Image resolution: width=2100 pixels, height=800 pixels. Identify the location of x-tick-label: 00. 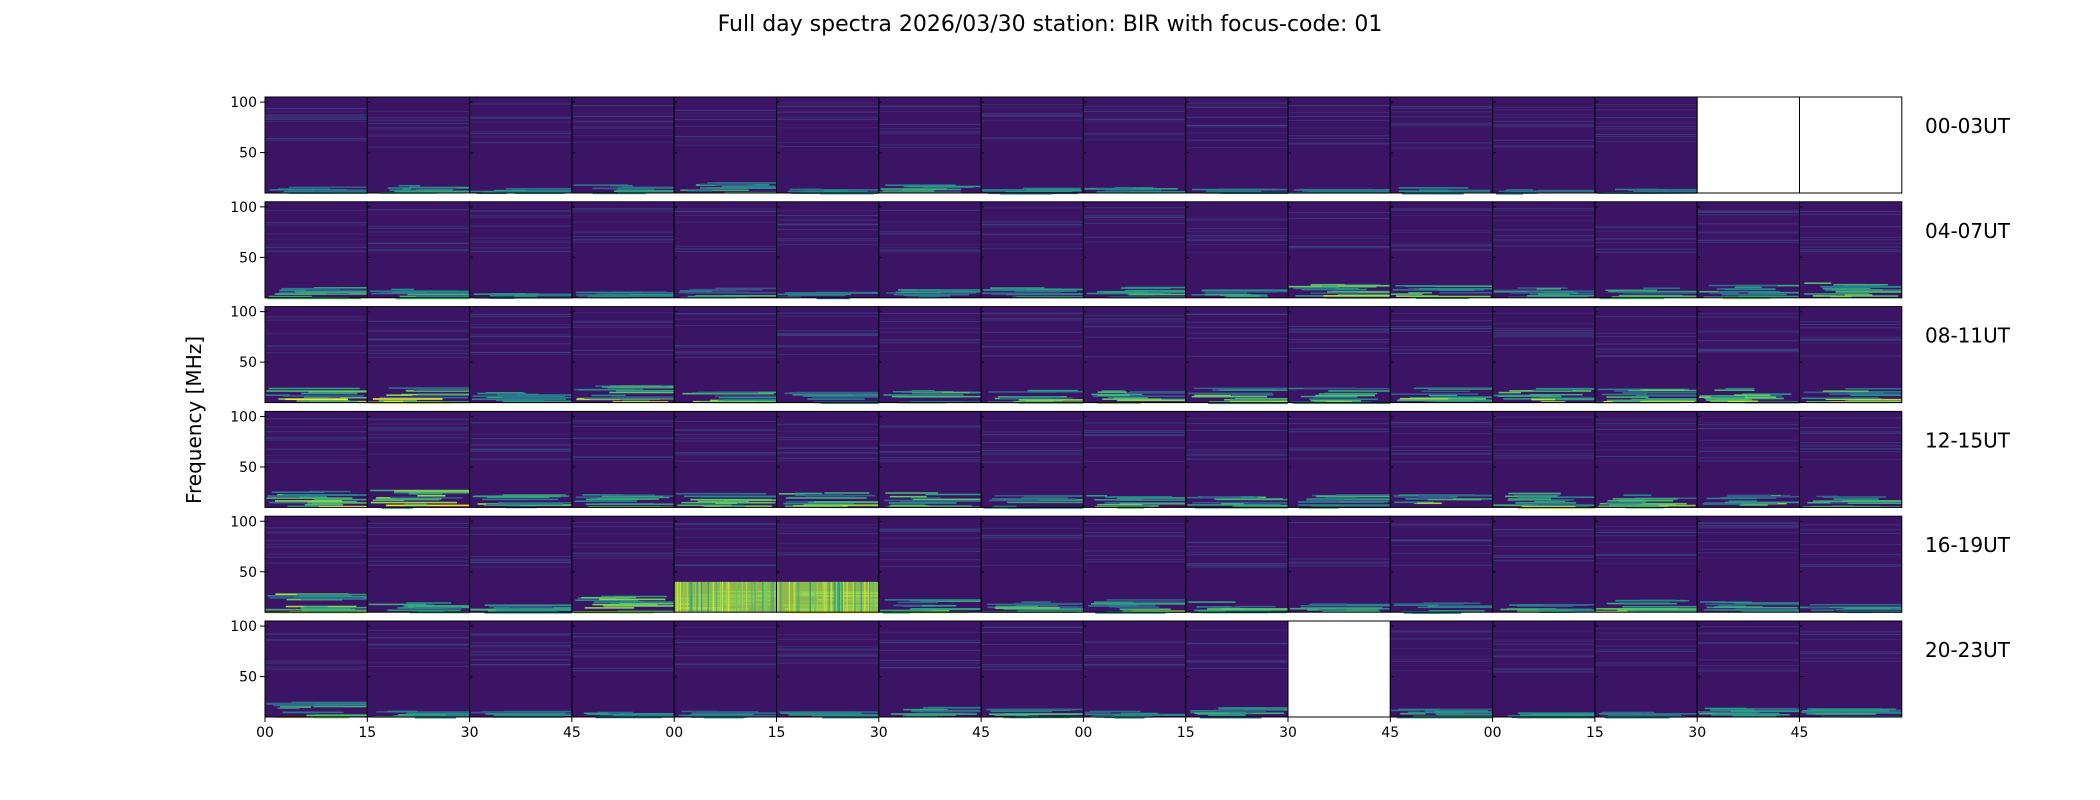
(674, 733).